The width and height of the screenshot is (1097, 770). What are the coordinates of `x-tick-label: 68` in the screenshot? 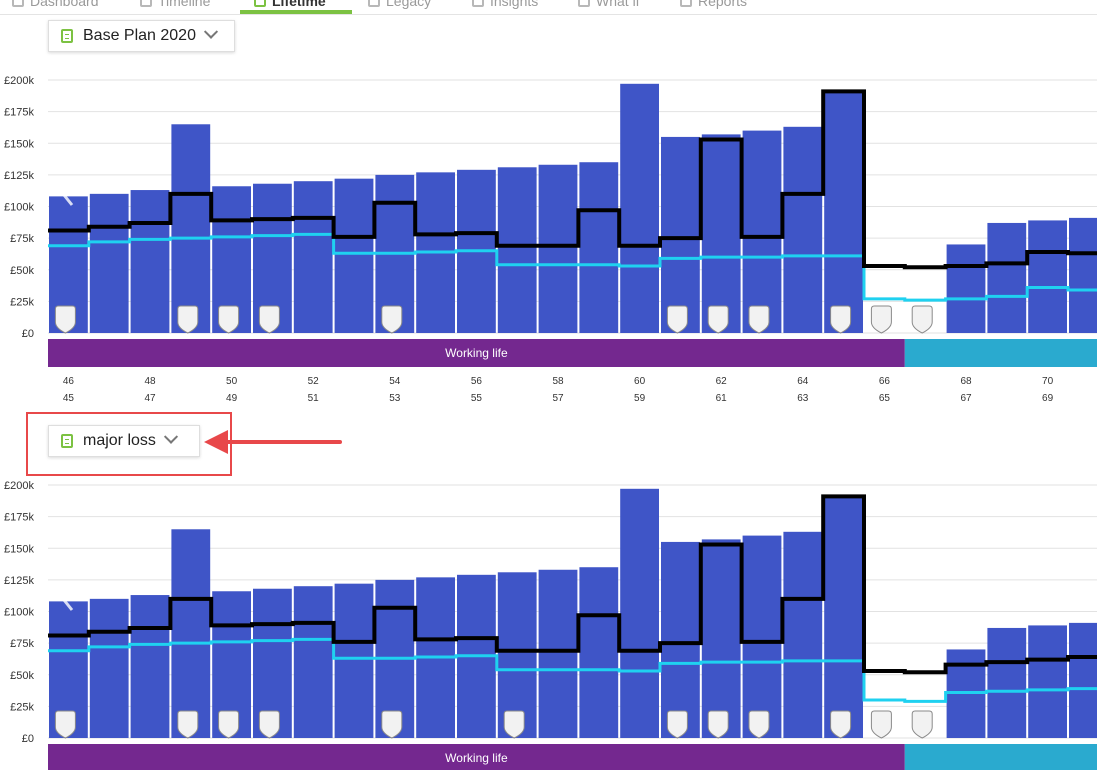 It's located at (966, 381).